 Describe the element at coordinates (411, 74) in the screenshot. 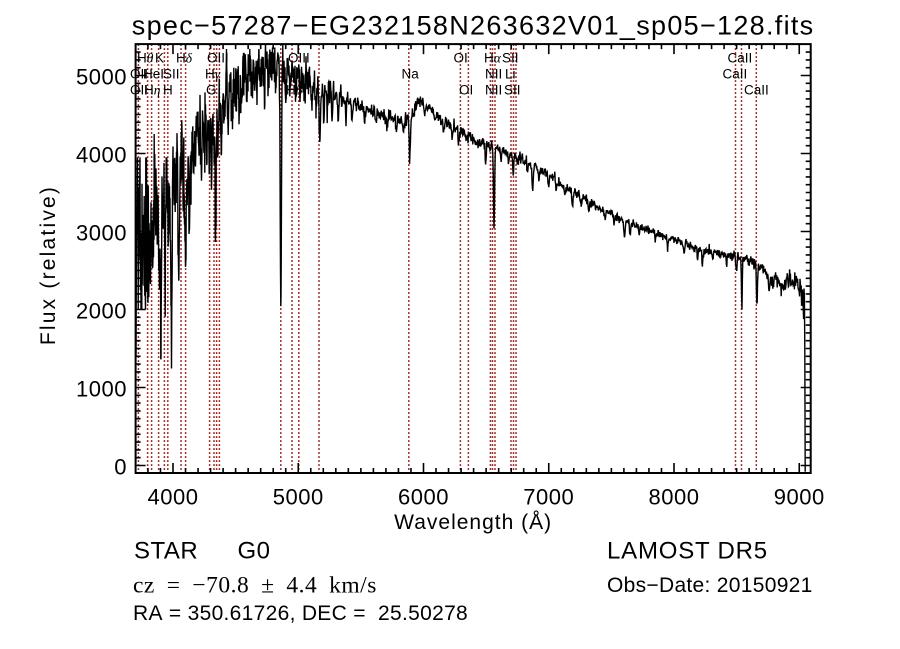

I see `svg-text: Na` at that location.